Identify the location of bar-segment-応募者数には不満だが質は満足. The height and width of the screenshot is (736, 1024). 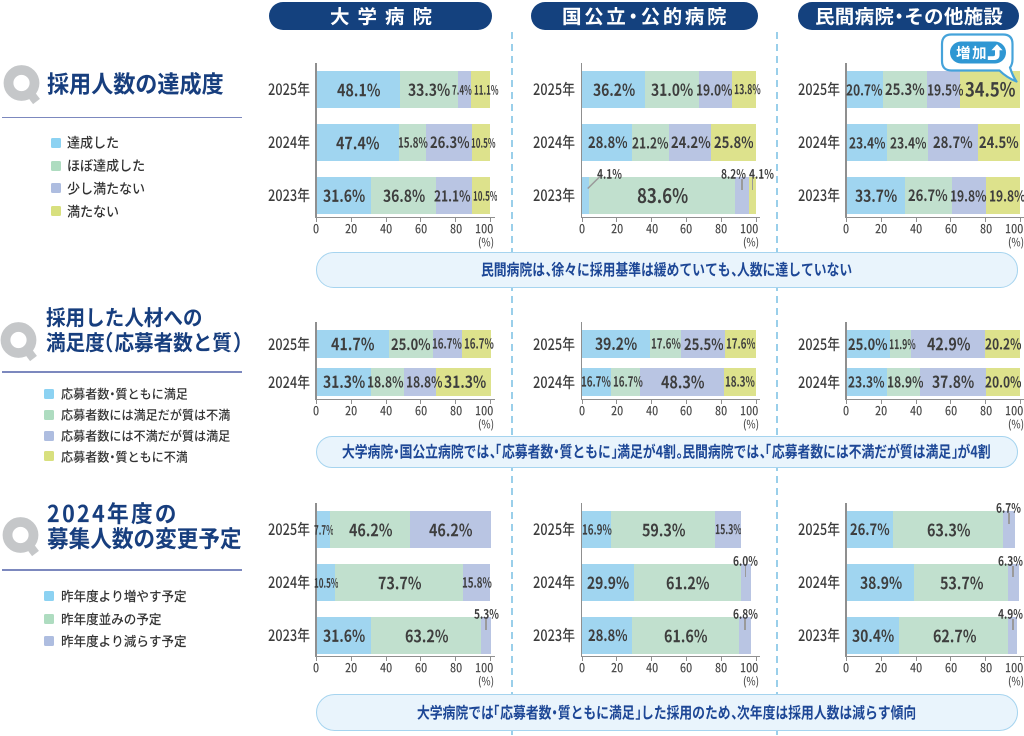
(953, 382).